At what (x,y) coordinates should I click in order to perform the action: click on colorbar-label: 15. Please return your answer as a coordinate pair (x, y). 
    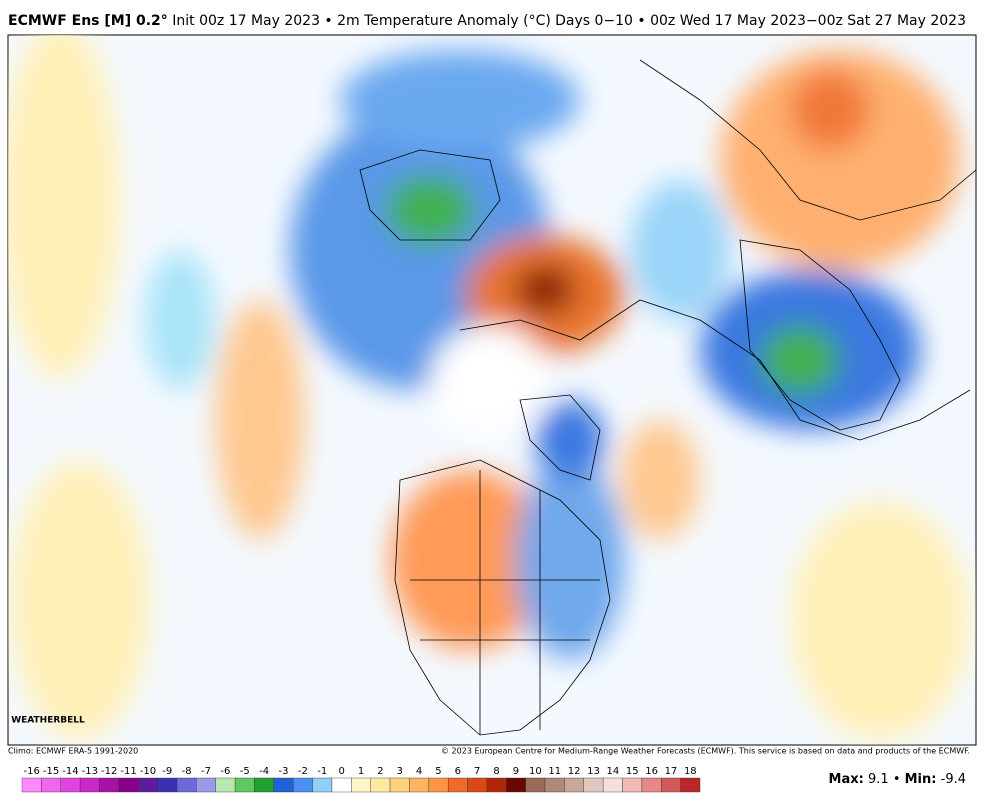
    Looking at the image, I should click on (632, 771).